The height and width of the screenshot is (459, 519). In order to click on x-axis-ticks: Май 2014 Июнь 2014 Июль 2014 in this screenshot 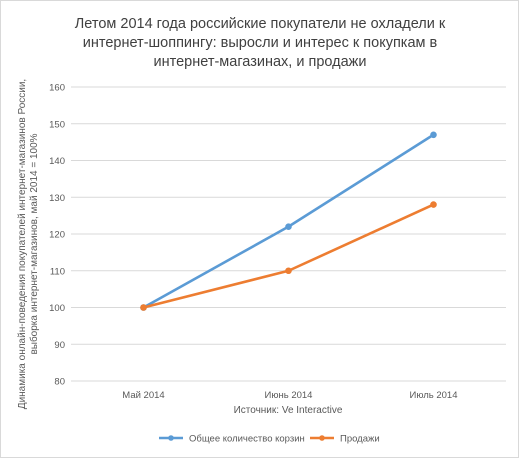, I will do `click(289, 395)`.